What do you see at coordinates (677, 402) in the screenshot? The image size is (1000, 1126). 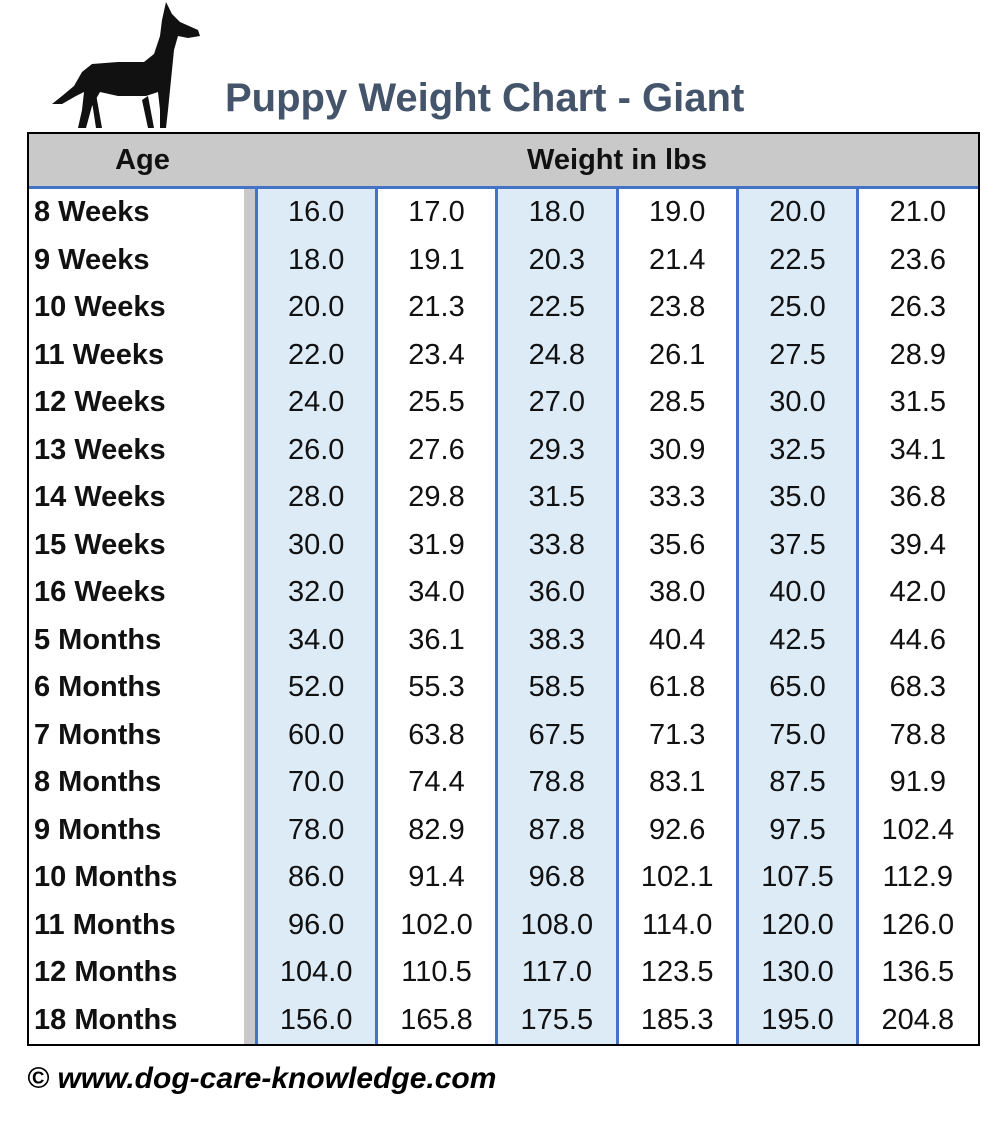 I see `weight-value: 28.5` at bounding box center [677, 402].